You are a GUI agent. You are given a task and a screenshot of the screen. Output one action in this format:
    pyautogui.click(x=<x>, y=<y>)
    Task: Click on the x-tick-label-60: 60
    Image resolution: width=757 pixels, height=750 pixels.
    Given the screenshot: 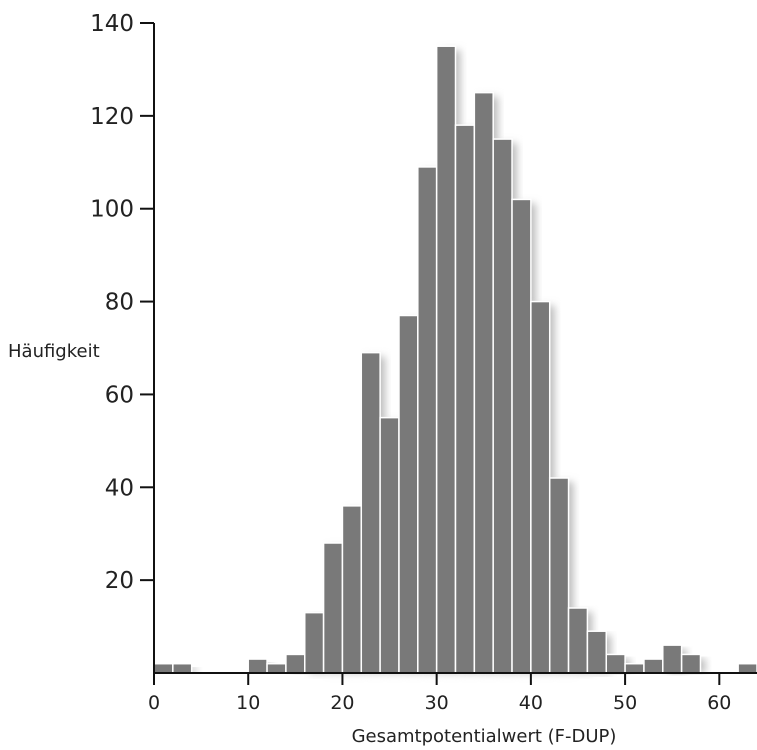 What is the action you would take?
    pyautogui.click(x=719, y=703)
    